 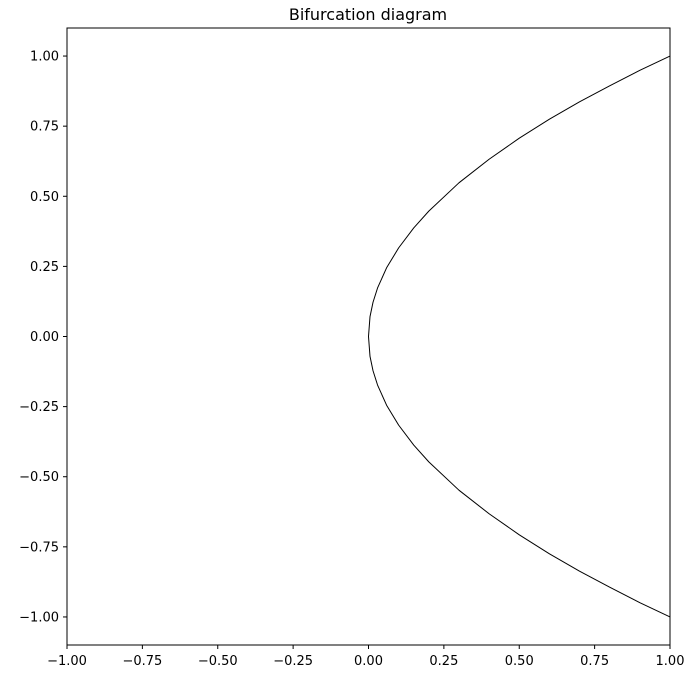 What do you see at coordinates (44, 57) in the screenshot?
I see `y-tick-label: 1.00` at bounding box center [44, 57].